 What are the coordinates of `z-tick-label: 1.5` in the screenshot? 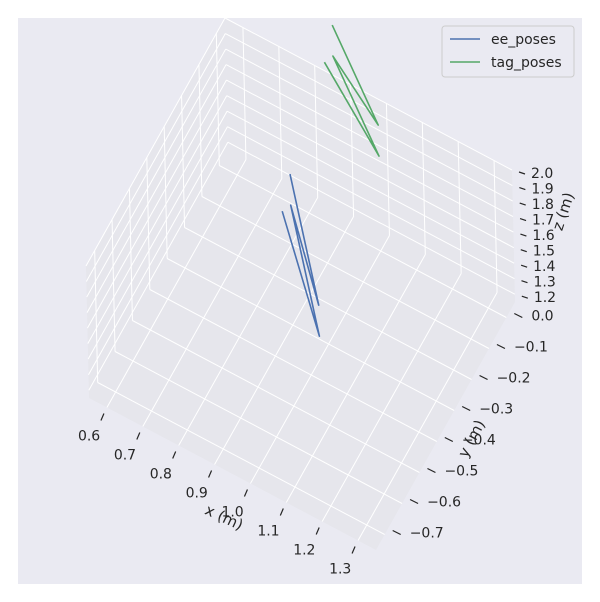 It's located at (544, 252).